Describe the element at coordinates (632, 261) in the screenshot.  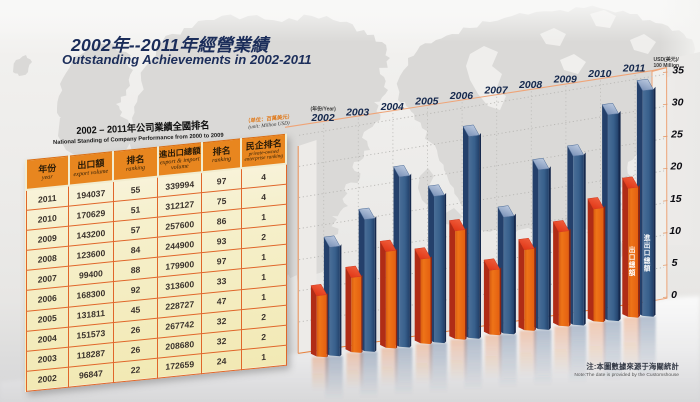
I see `svg-text: 出口總額` at that location.